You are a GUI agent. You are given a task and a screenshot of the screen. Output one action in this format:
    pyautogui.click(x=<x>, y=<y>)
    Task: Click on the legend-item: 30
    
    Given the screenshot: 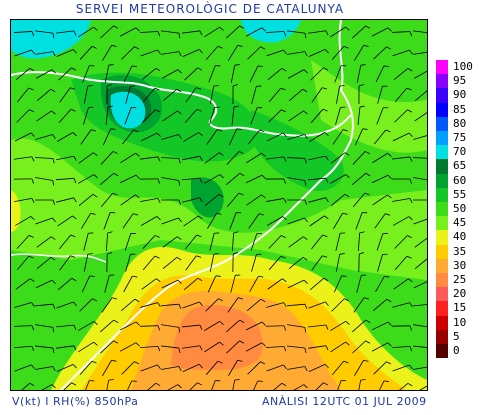 What is the action you would take?
    pyautogui.click(x=460, y=265)
    